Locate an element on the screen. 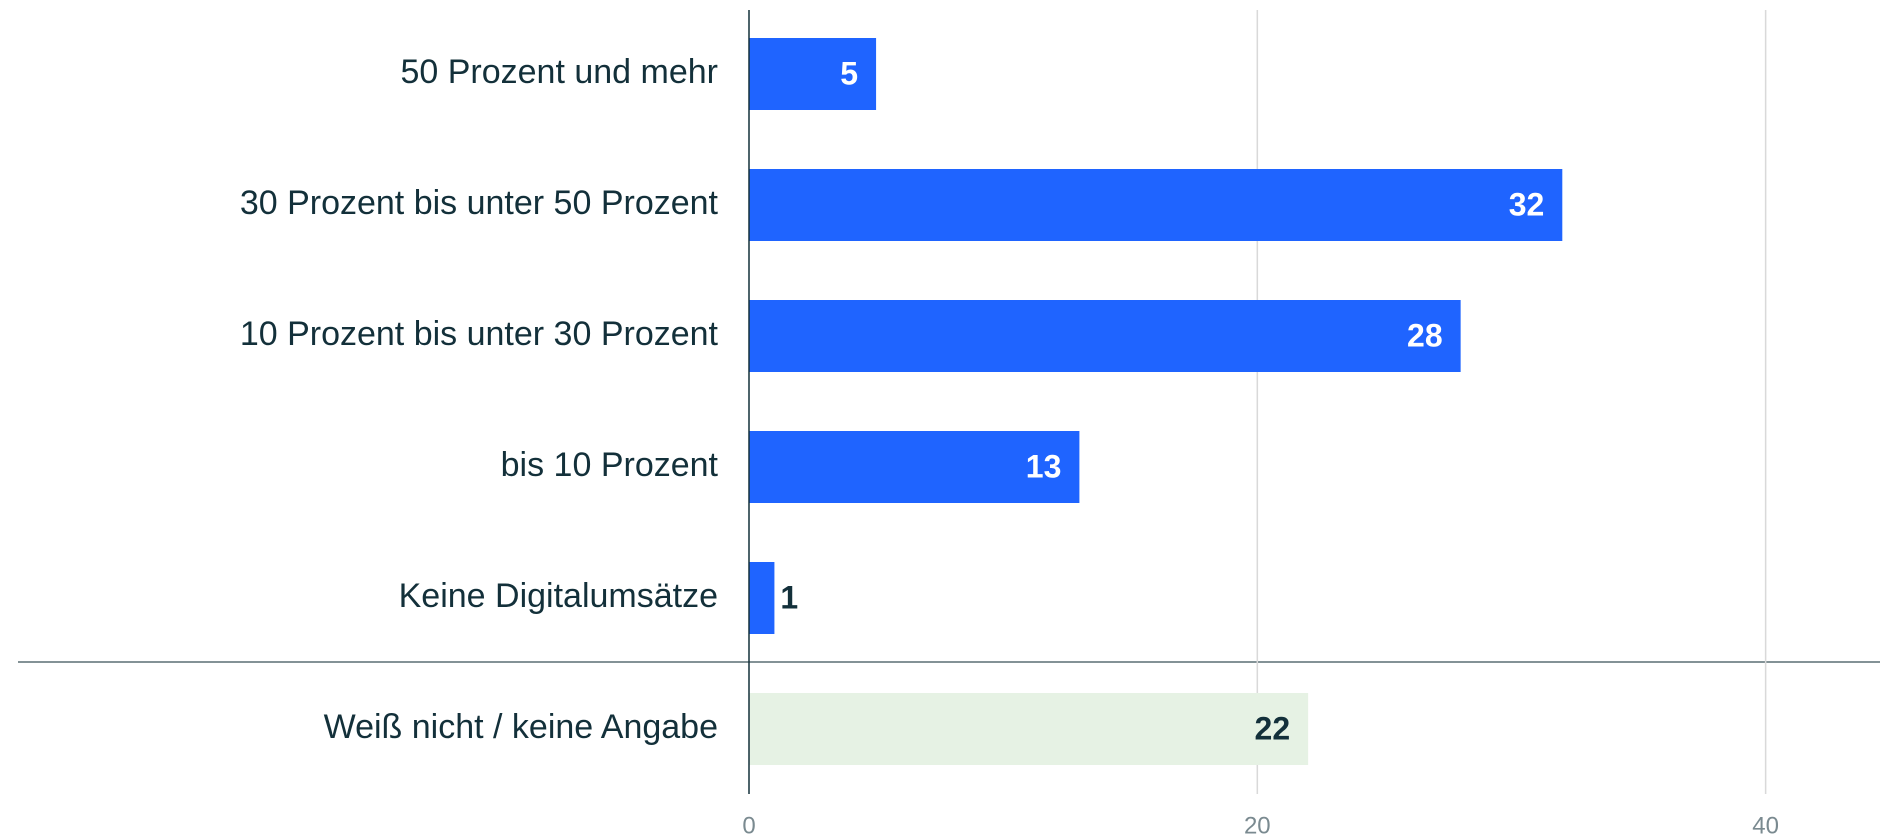 The width and height of the screenshot is (1880, 836). value-label: 28 is located at coordinates (1425, 335).